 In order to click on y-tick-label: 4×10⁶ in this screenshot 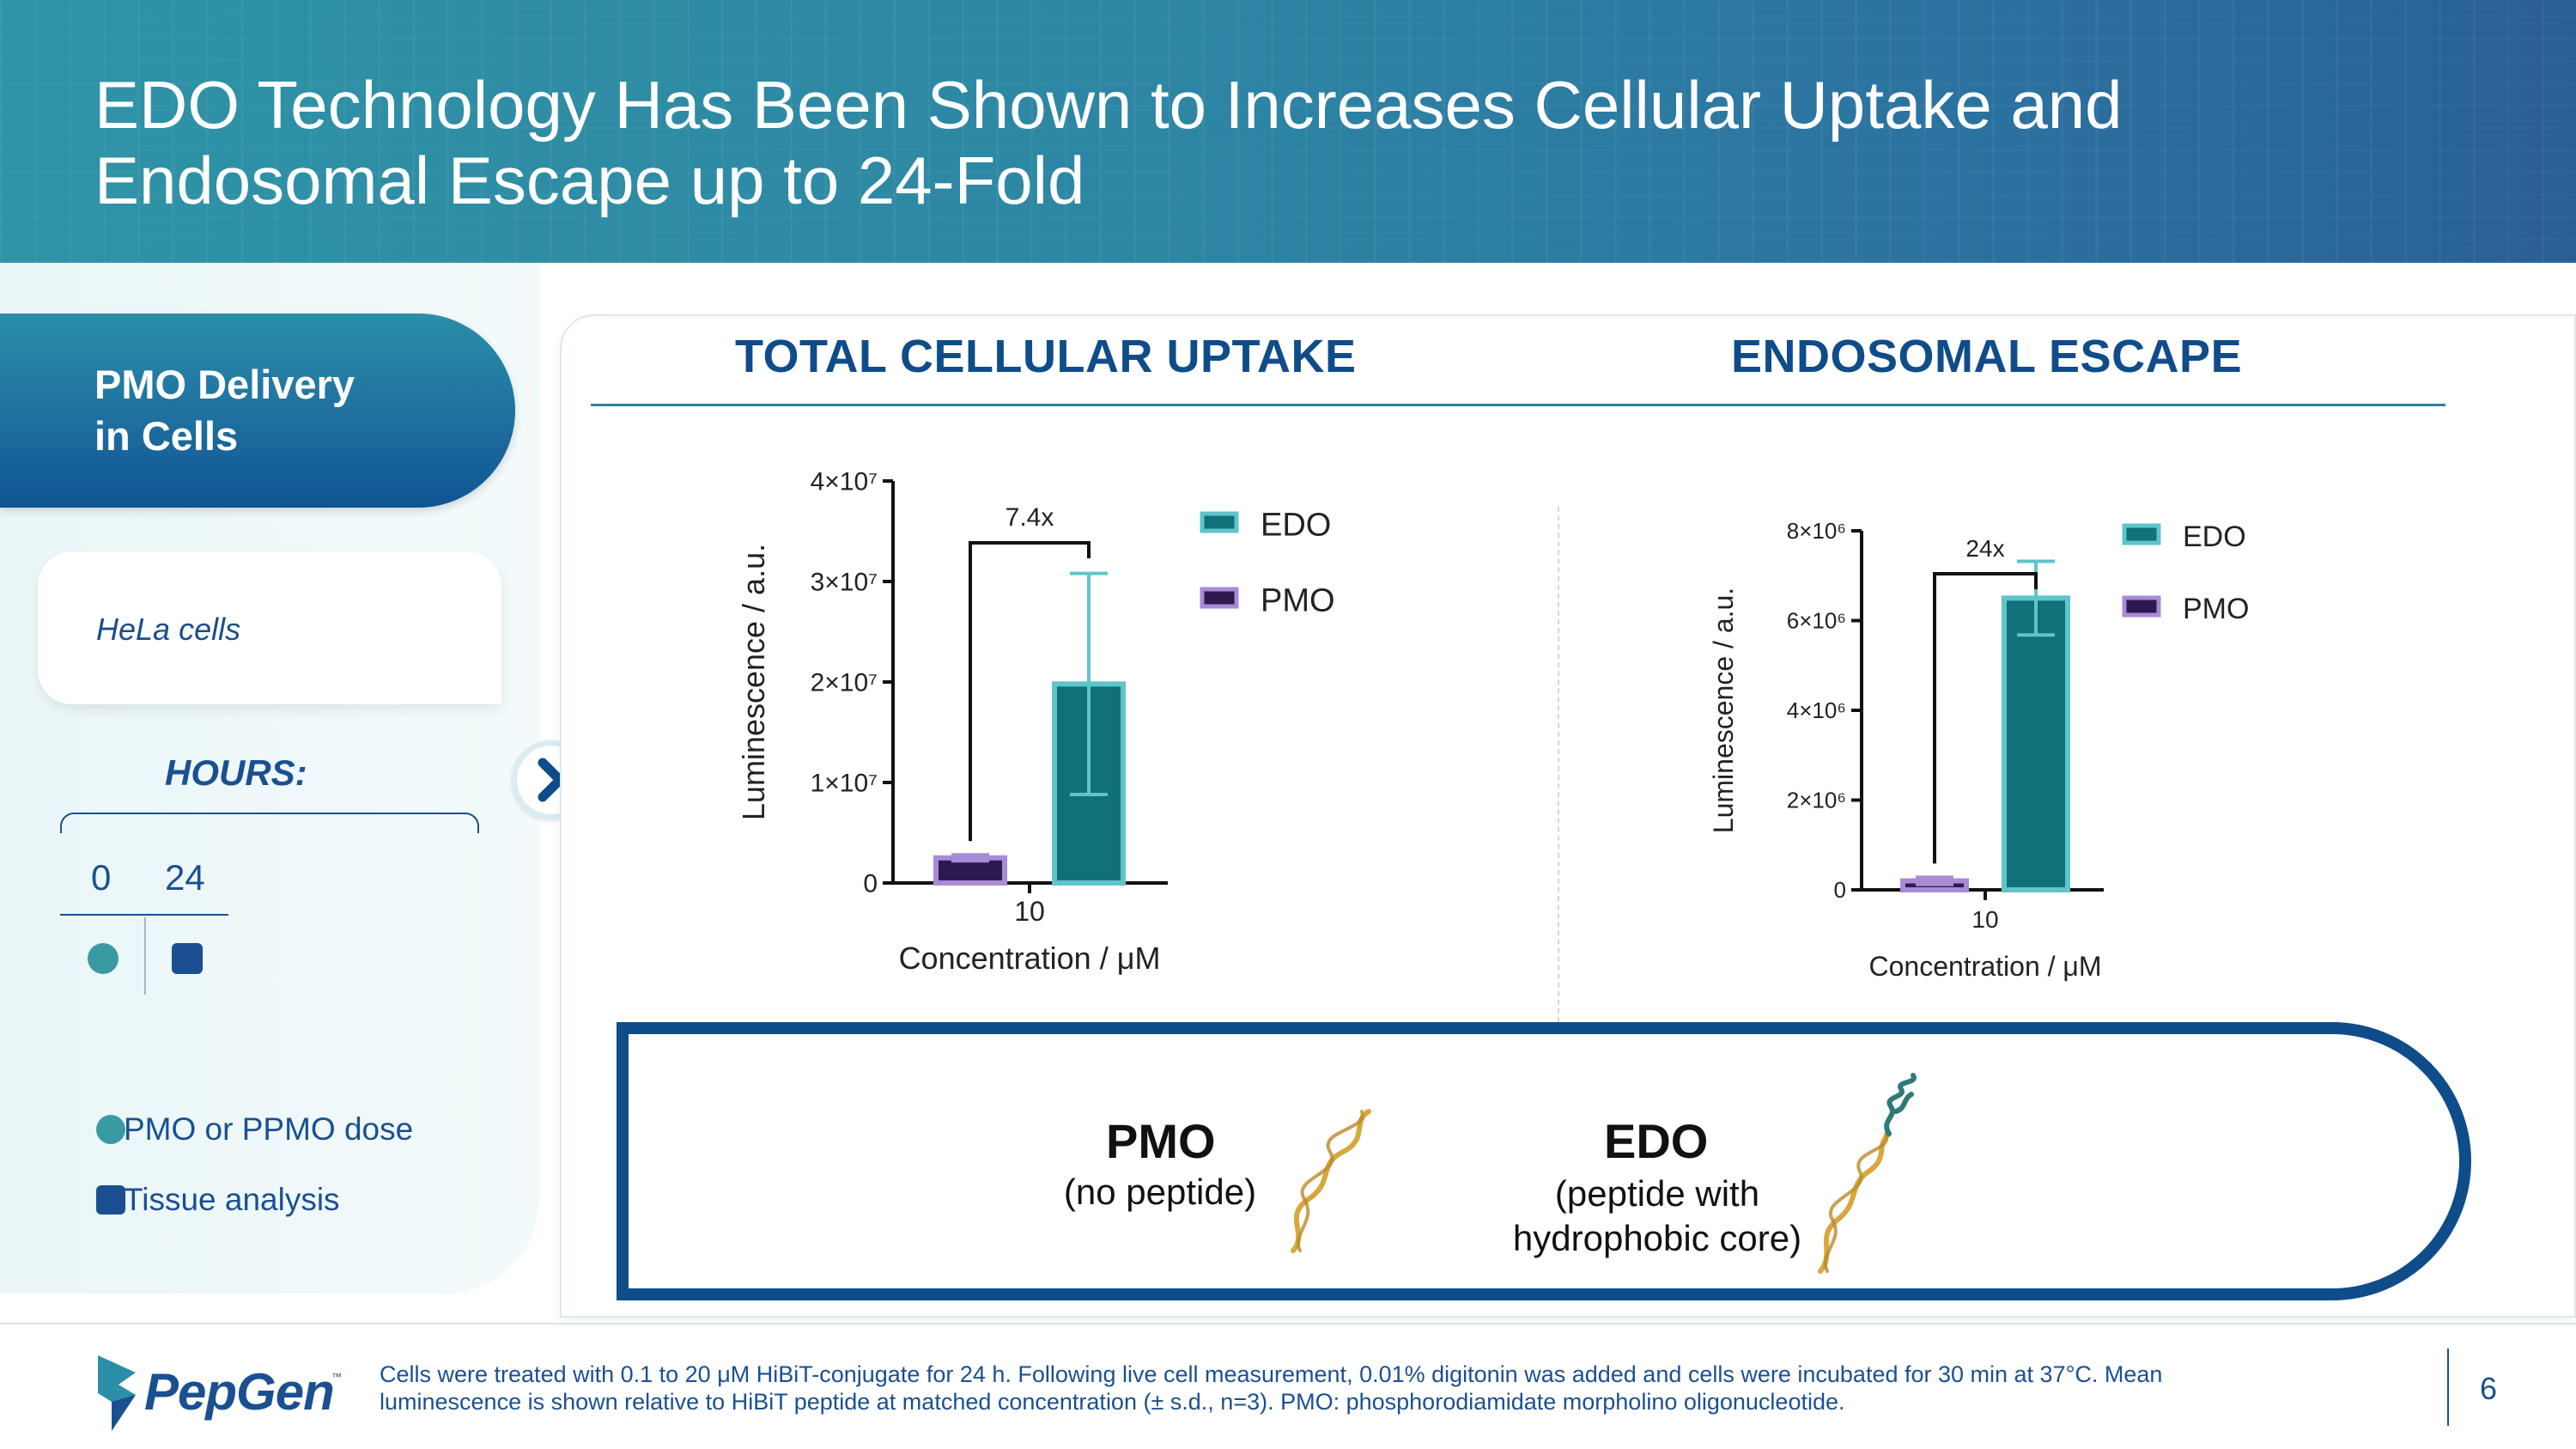, I will do `click(1816, 710)`.